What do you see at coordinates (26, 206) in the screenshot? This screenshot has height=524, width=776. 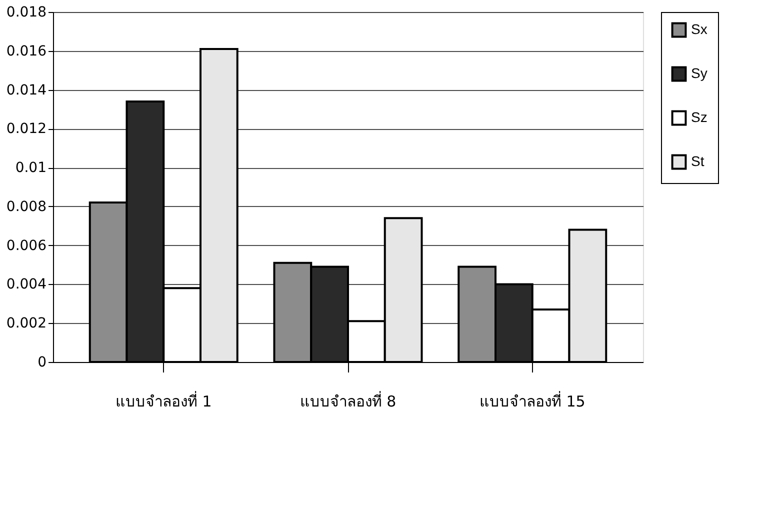 I see `y-tick-label: 0.008` at bounding box center [26, 206].